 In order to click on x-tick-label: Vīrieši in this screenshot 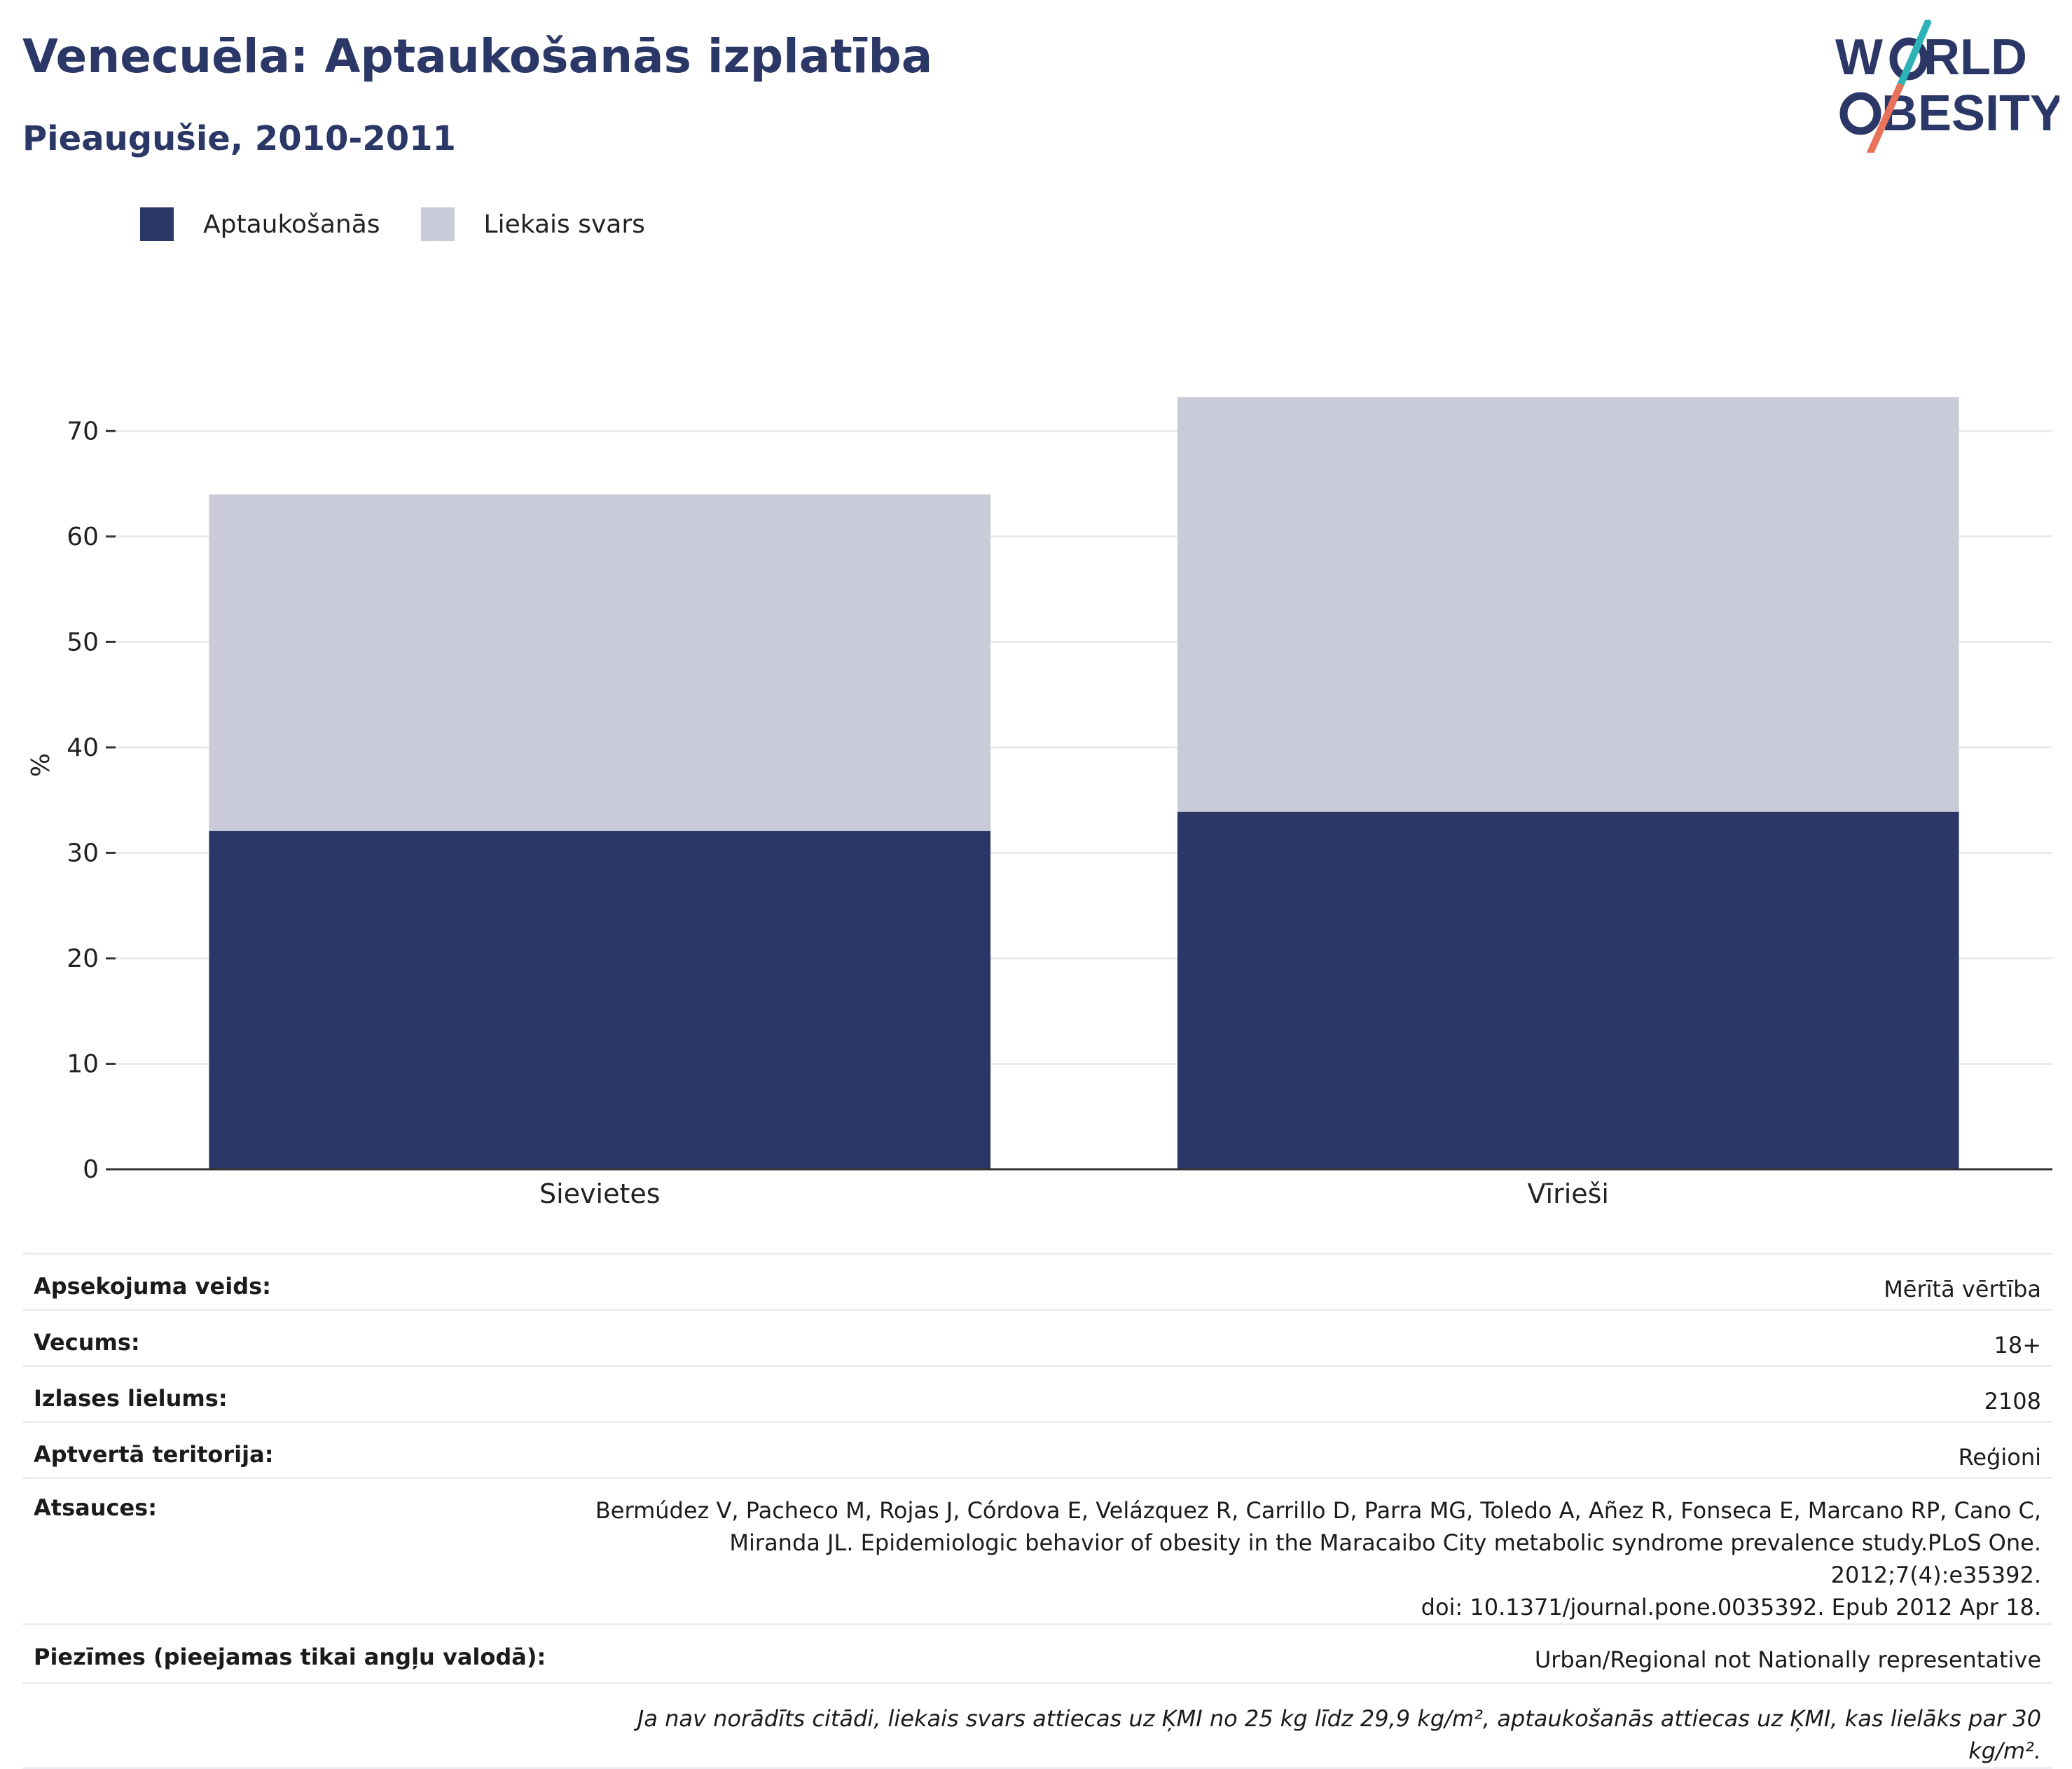, I will do `click(1569, 1193)`.